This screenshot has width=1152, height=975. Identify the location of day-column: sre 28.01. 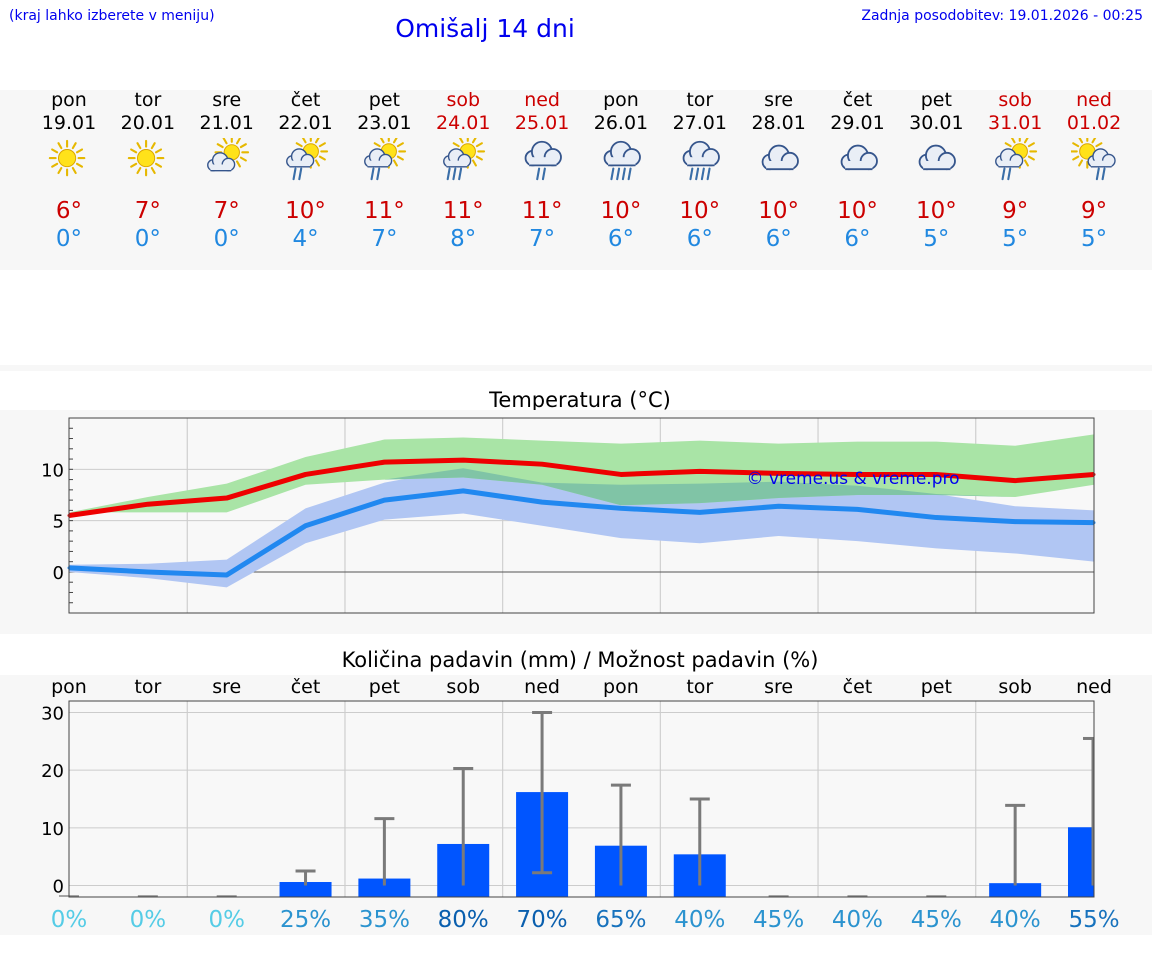
(778, 135).